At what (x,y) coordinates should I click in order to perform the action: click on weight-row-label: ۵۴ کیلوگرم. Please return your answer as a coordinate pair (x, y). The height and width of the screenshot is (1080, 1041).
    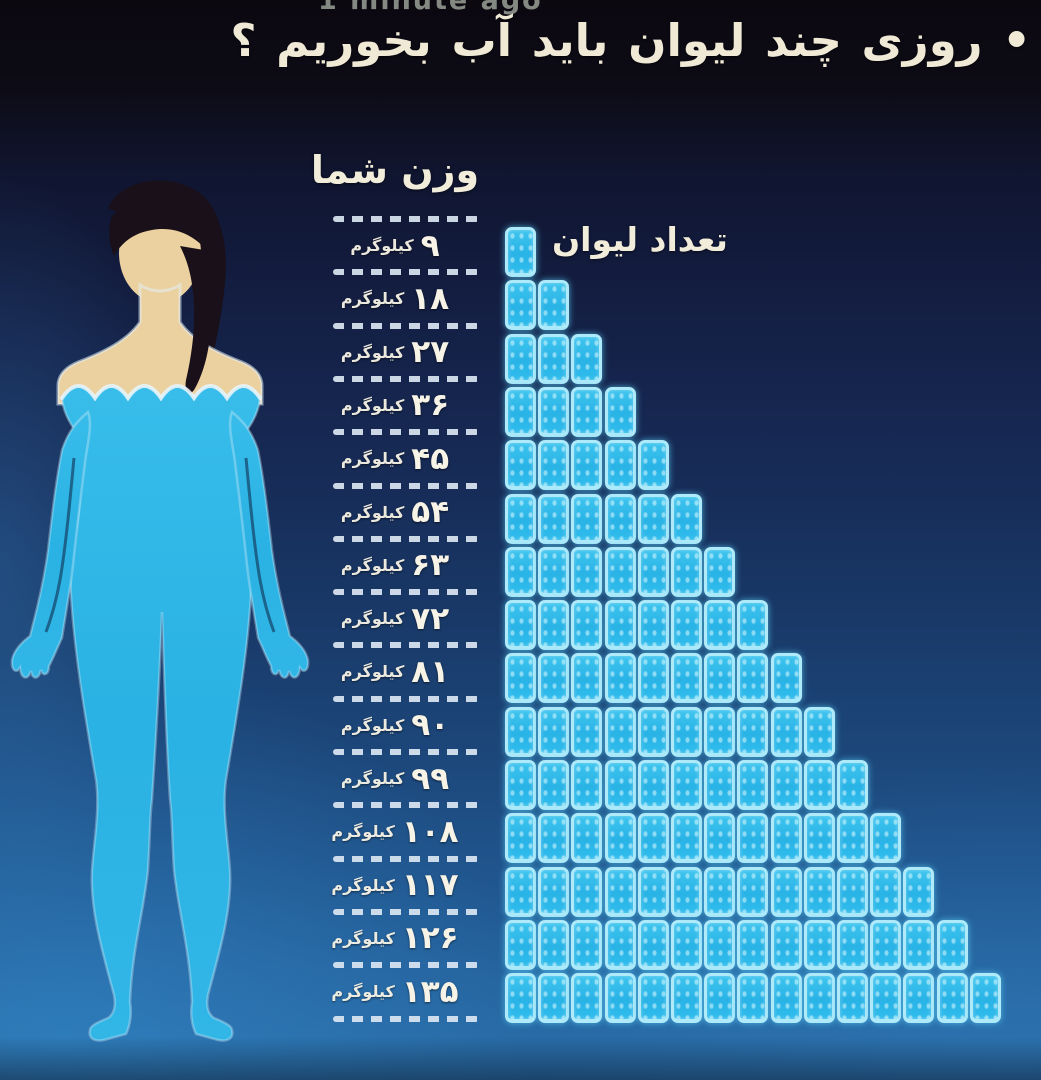
    Looking at the image, I should click on (395, 513).